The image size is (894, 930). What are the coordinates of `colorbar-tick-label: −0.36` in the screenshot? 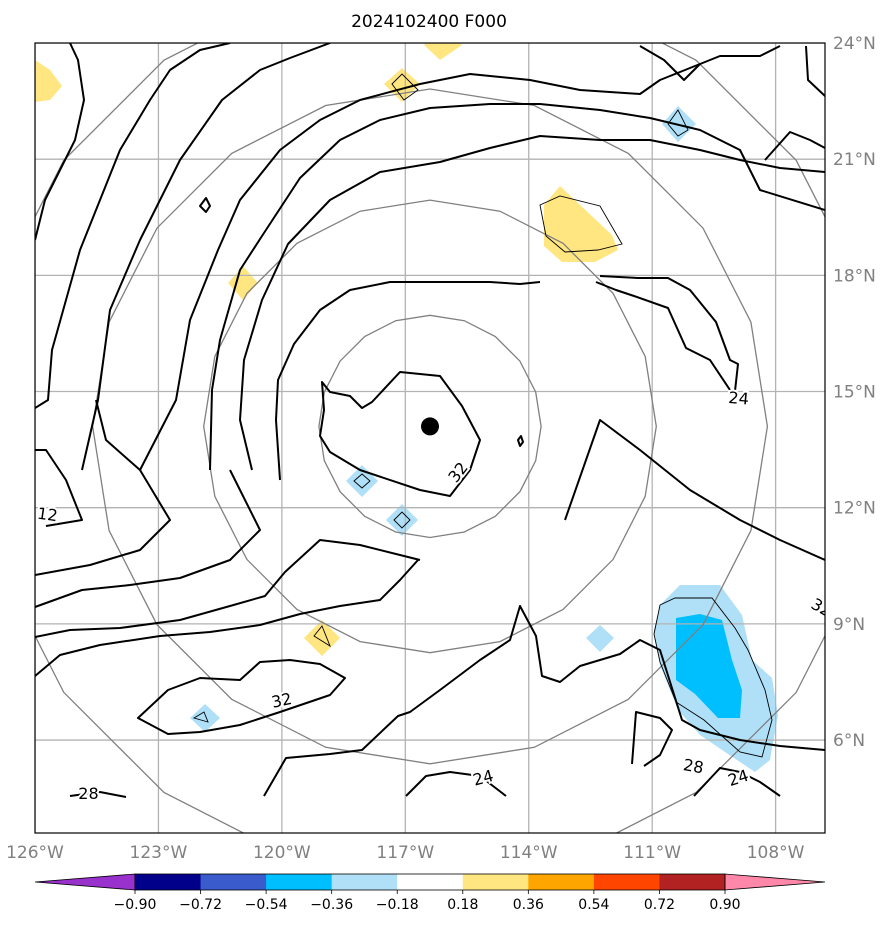 It's located at (331, 905).